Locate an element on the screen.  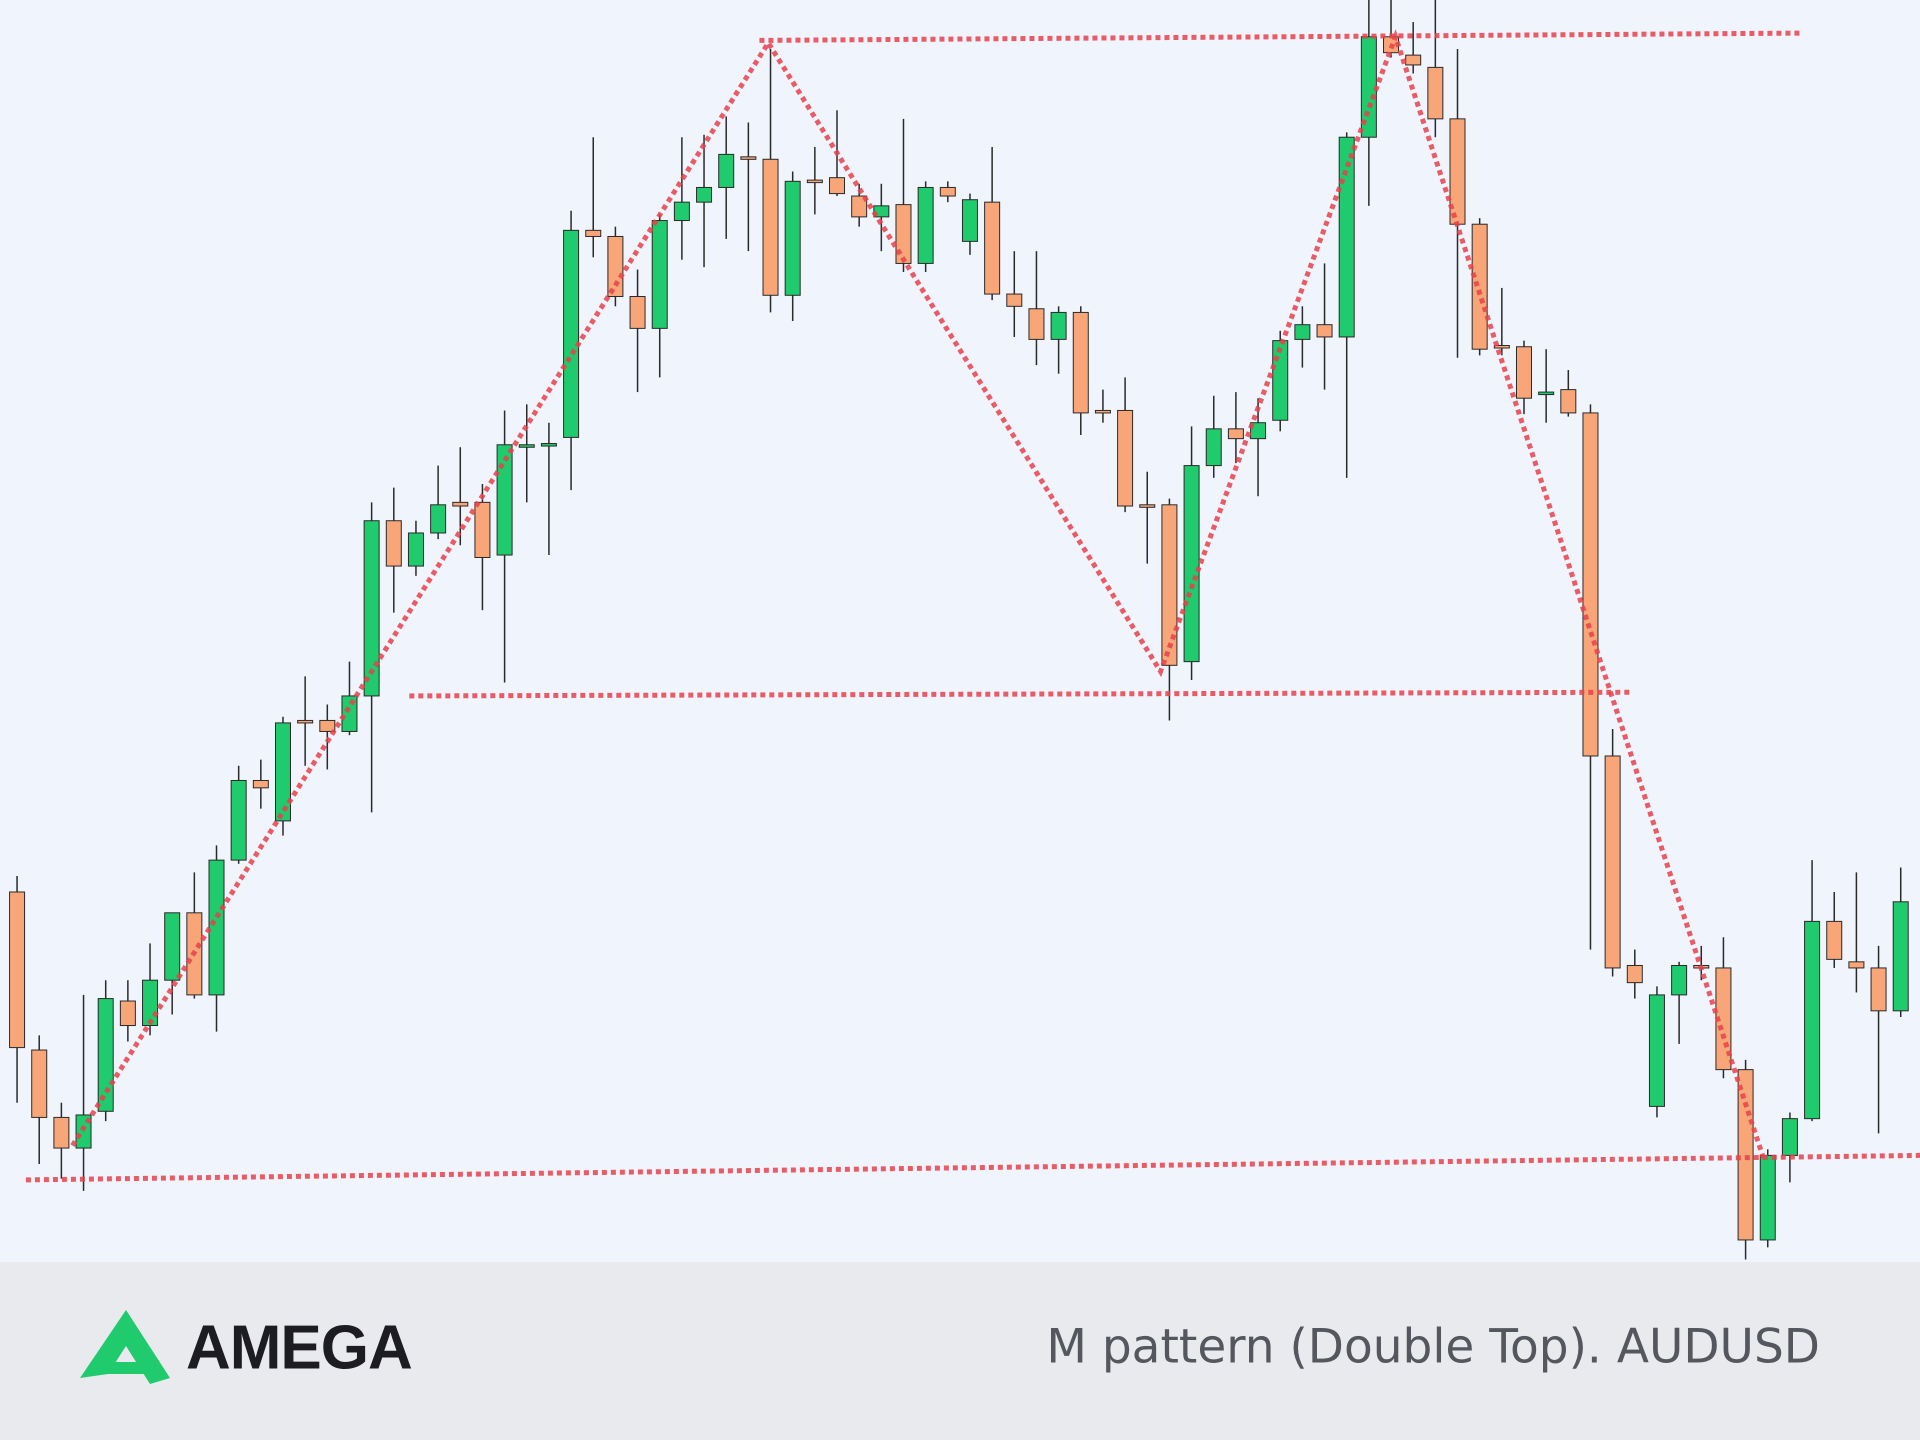
logo-text: AMEGA is located at coordinates (299, 1347).